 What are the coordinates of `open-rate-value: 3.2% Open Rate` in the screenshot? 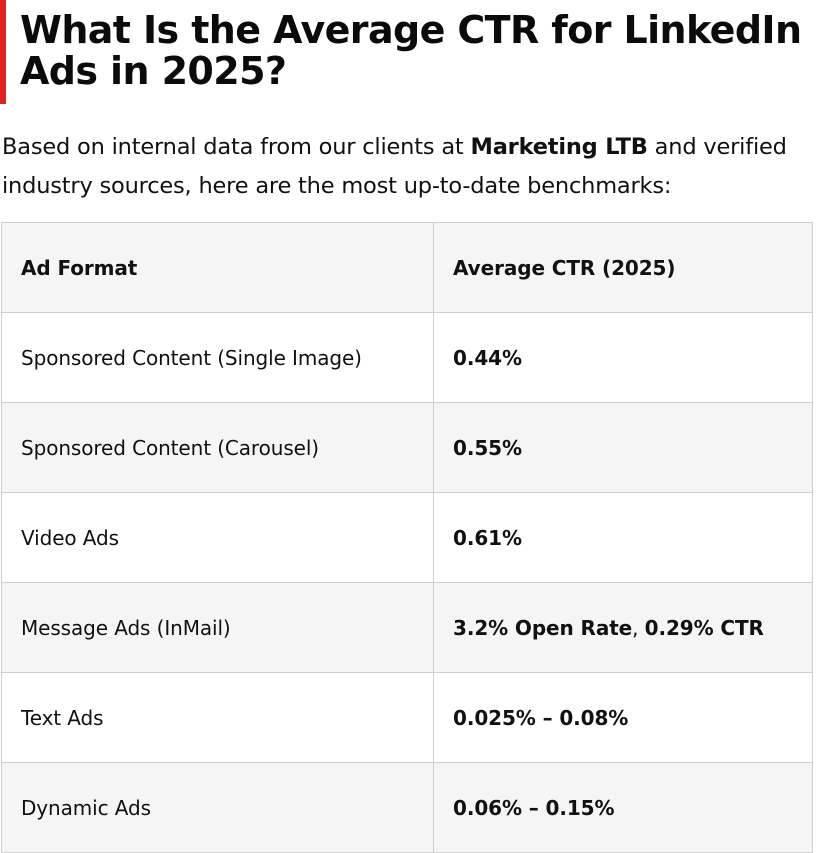 It's located at (543, 627).